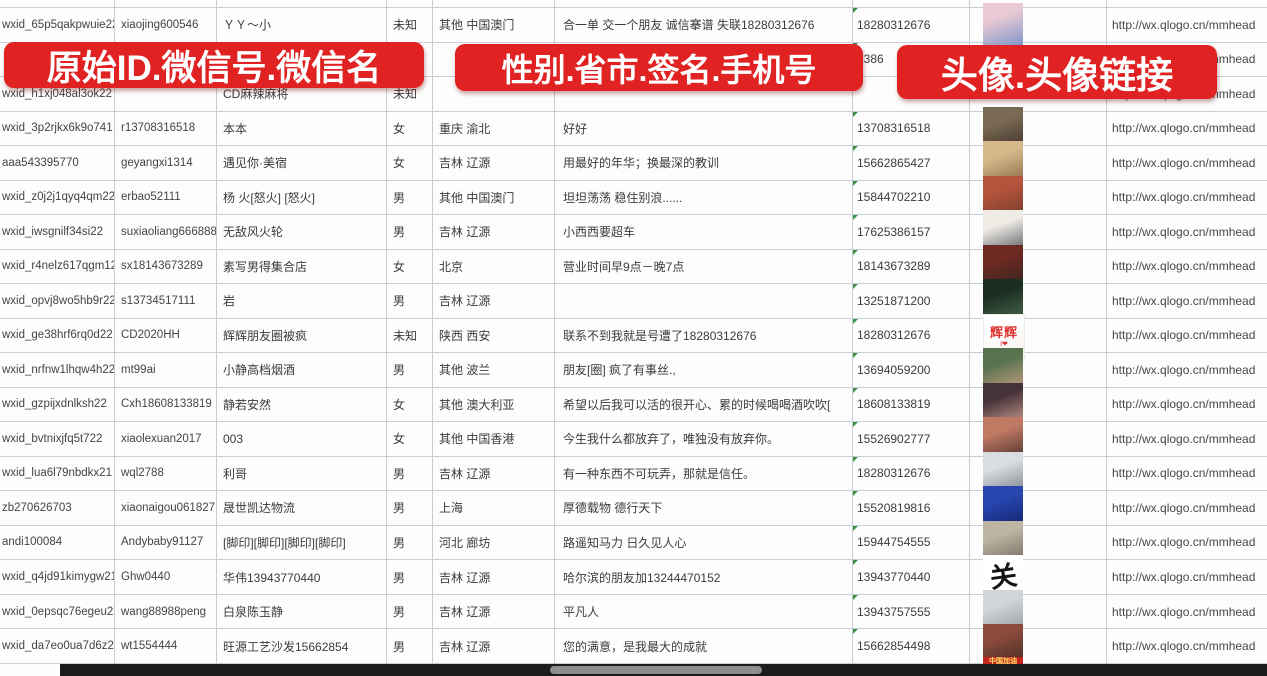 This screenshot has height=676, width=1267. Describe the element at coordinates (166, 267) in the screenshot. I see `cell-wechat-id: sx18143673289` at that location.